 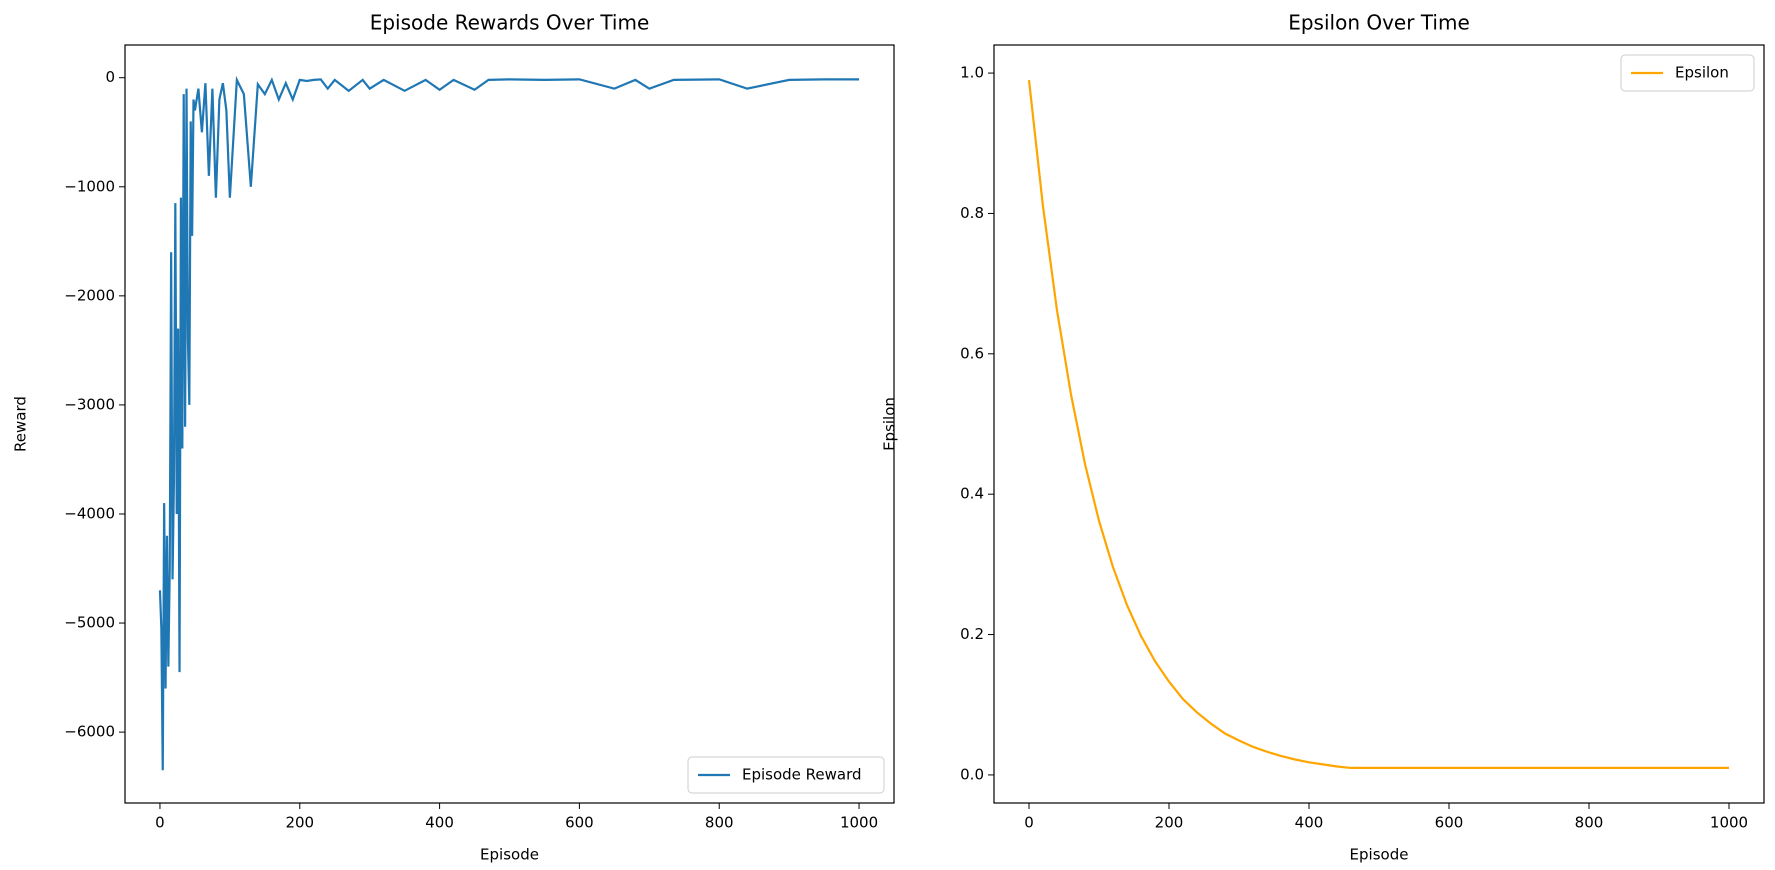 What do you see at coordinates (972, 353) in the screenshot?
I see `y-tick-label: 0.6` at bounding box center [972, 353].